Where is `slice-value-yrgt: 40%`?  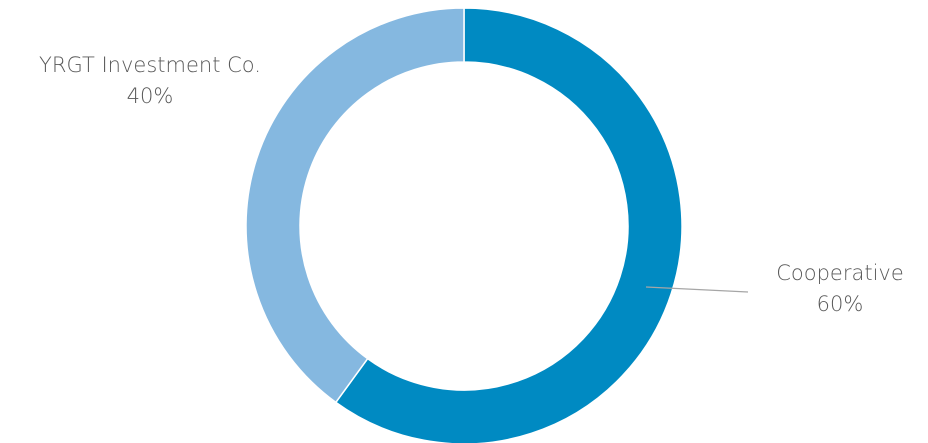
slice-value-yrgt: 40% is located at coordinates (150, 96).